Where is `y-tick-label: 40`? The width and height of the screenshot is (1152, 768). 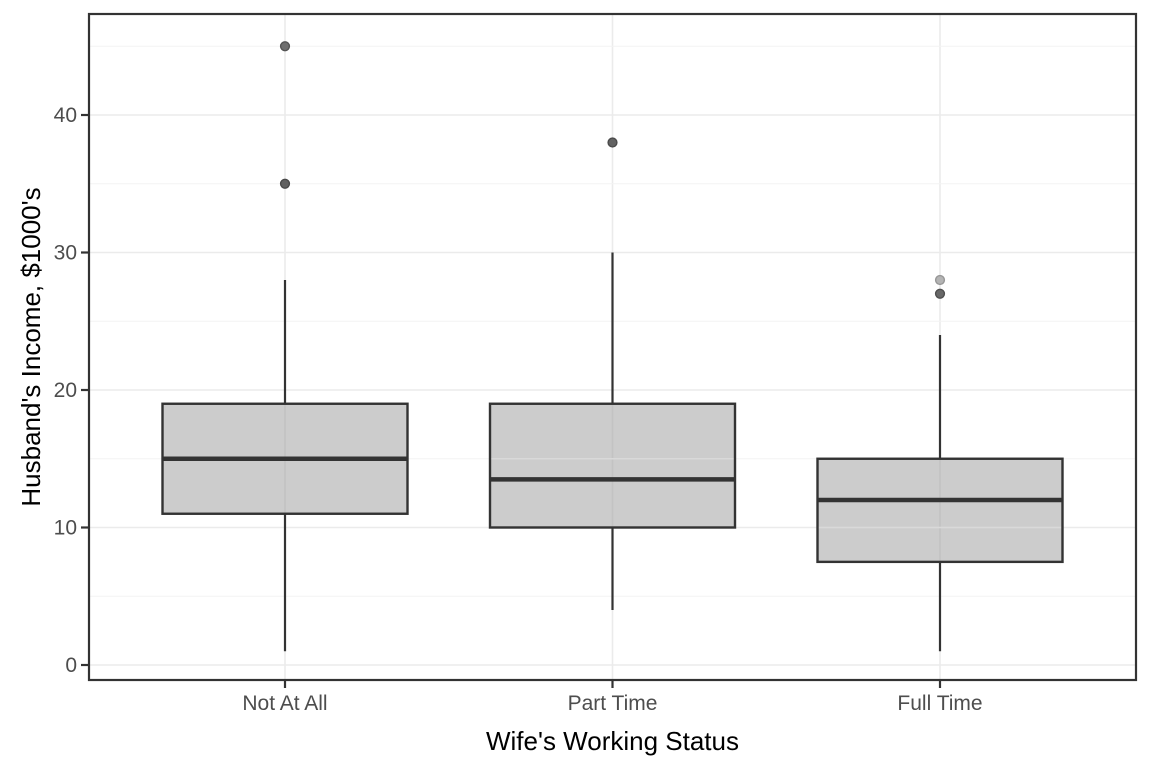
y-tick-label: 40 is located at coordinates (65, 115).